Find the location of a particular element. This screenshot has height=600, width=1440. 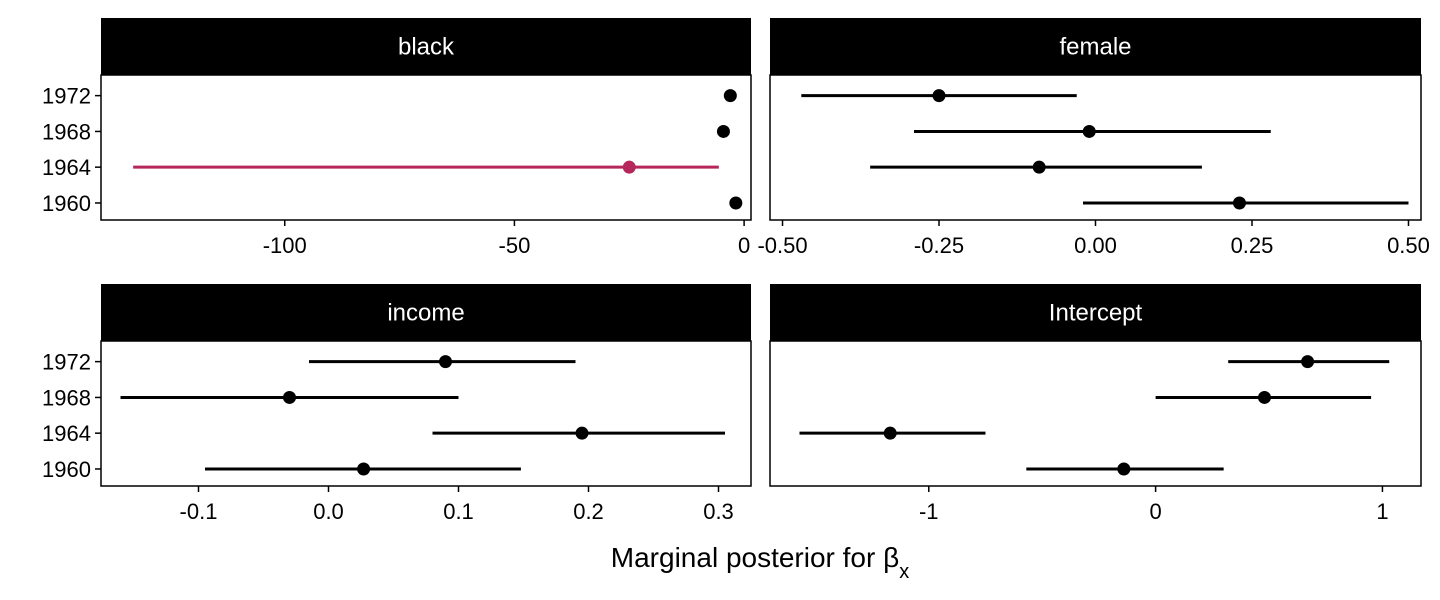

facet-title: Intercept is located at coordinates (1096, 313).